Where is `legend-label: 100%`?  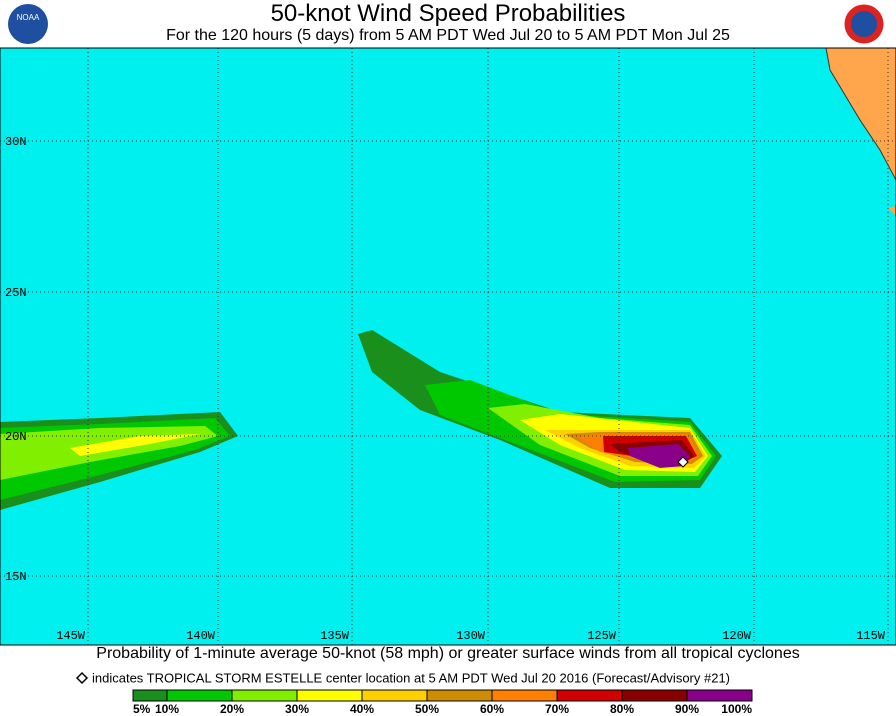 legend-label: 100% is located at coordinates (736, 709).